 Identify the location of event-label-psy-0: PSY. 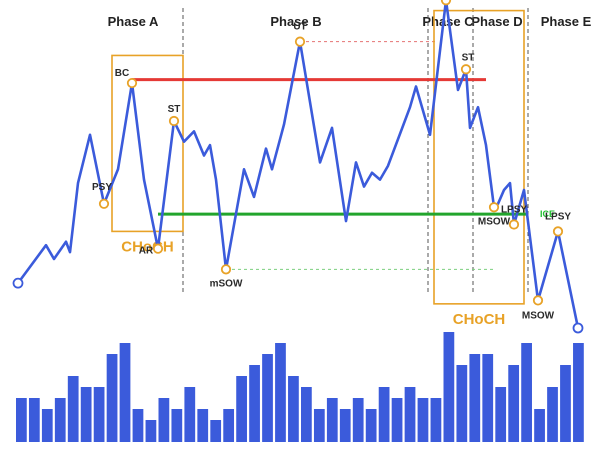
(102, 187).